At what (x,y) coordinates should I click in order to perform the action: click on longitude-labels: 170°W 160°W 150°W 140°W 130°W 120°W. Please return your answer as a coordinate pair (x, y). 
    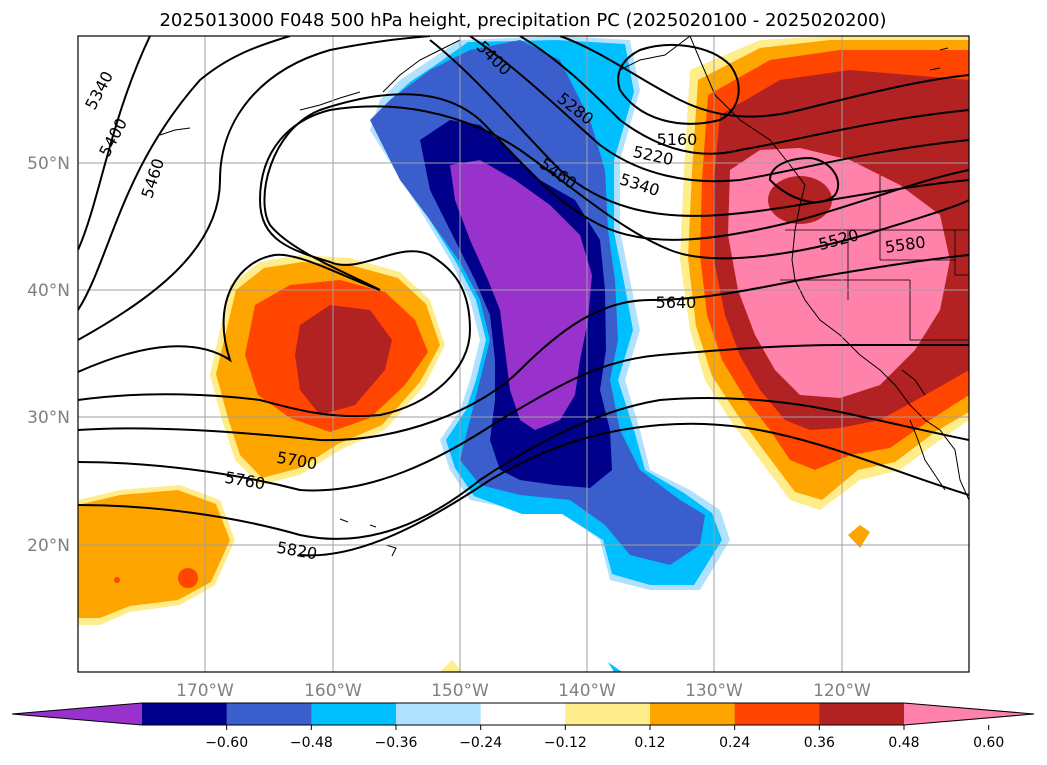
    Looking at the image, I should click on (523, 691).